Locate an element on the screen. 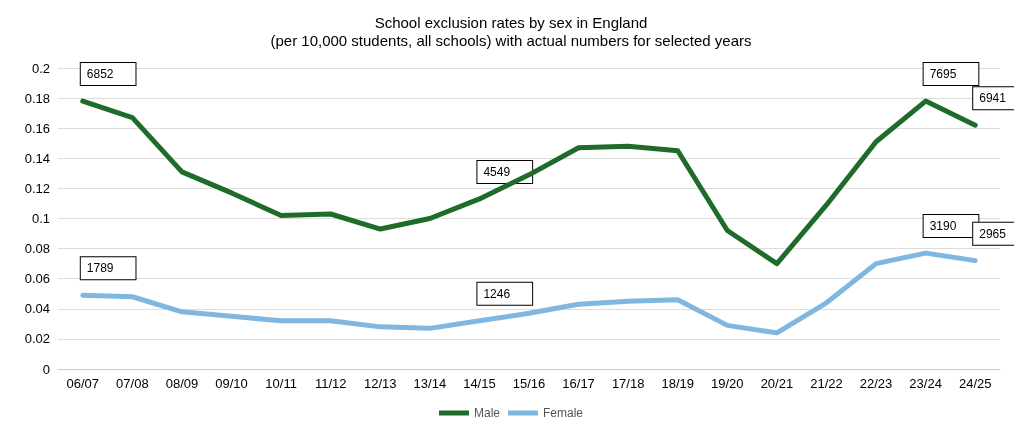  y-tick-label: 0.12 is located at coordinates (37, 188).